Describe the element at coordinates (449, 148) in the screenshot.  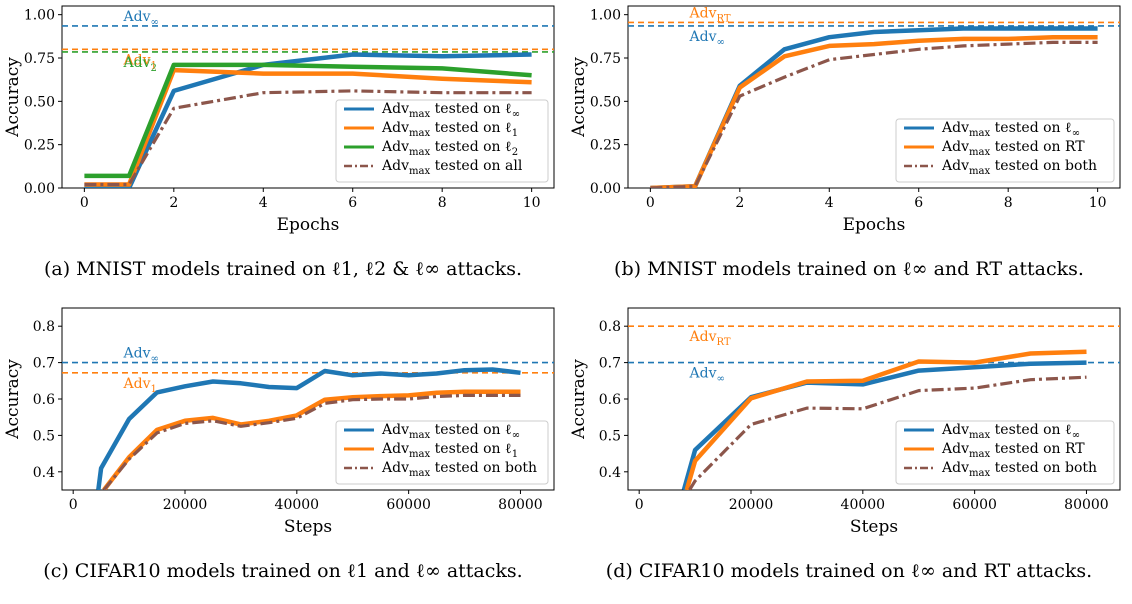
I see `legend-label: Advmax tested on ℓ2` at that location.